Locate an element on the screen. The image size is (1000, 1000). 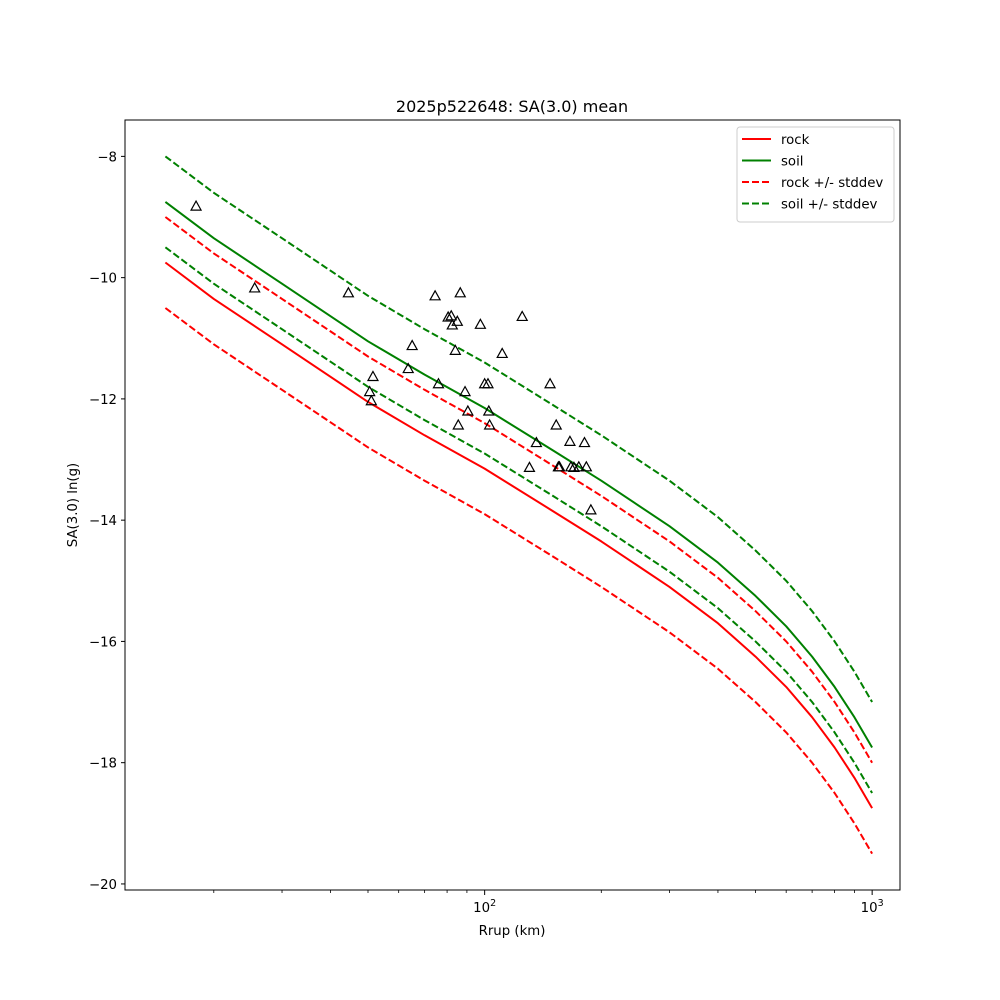
y-tick-label: −8 is located at coordinates (107, 157).